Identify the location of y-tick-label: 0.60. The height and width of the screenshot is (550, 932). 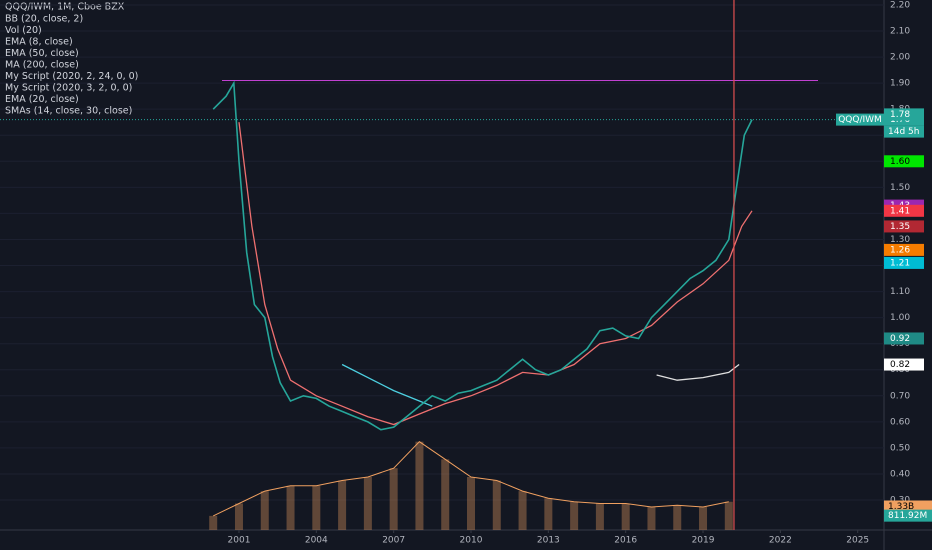
(900, 422).